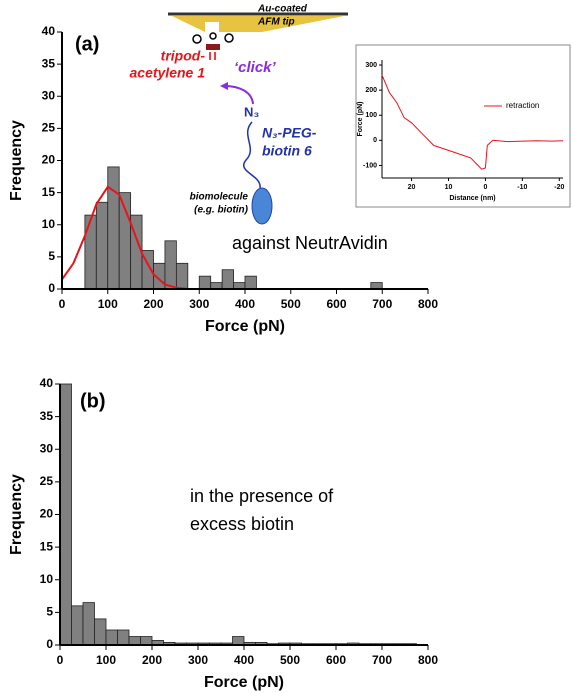 This screenshot has width=573, height=693. I want to click on panel-label: (a), so click(87, 44).